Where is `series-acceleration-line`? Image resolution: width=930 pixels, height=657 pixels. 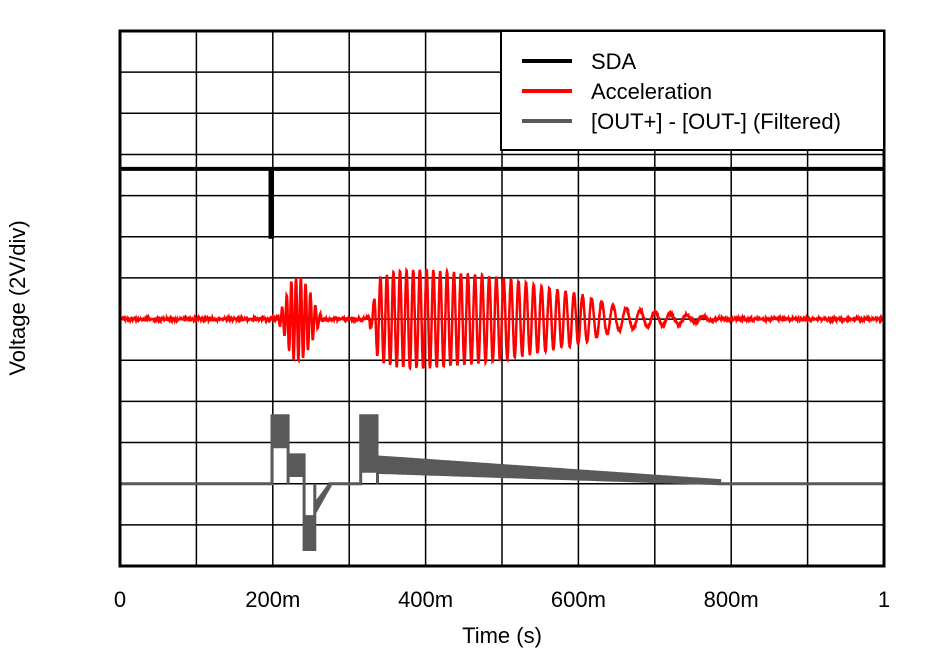 series-acceleration-line is located at coordinates (501, 318).